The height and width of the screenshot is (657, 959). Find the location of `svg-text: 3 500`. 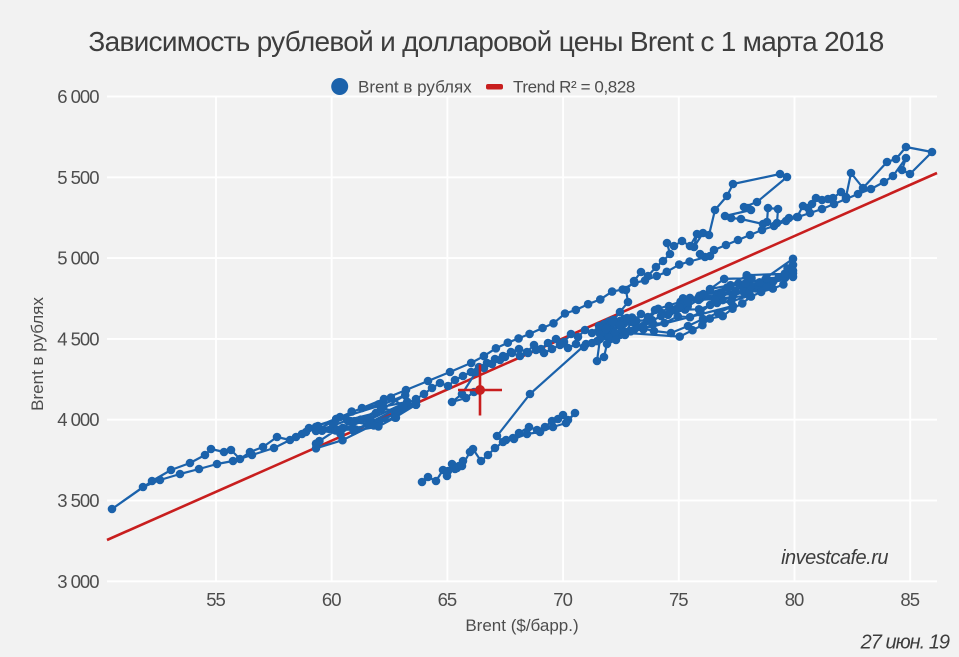

svg-text: 3 500 is located at coordinates (78, 500).